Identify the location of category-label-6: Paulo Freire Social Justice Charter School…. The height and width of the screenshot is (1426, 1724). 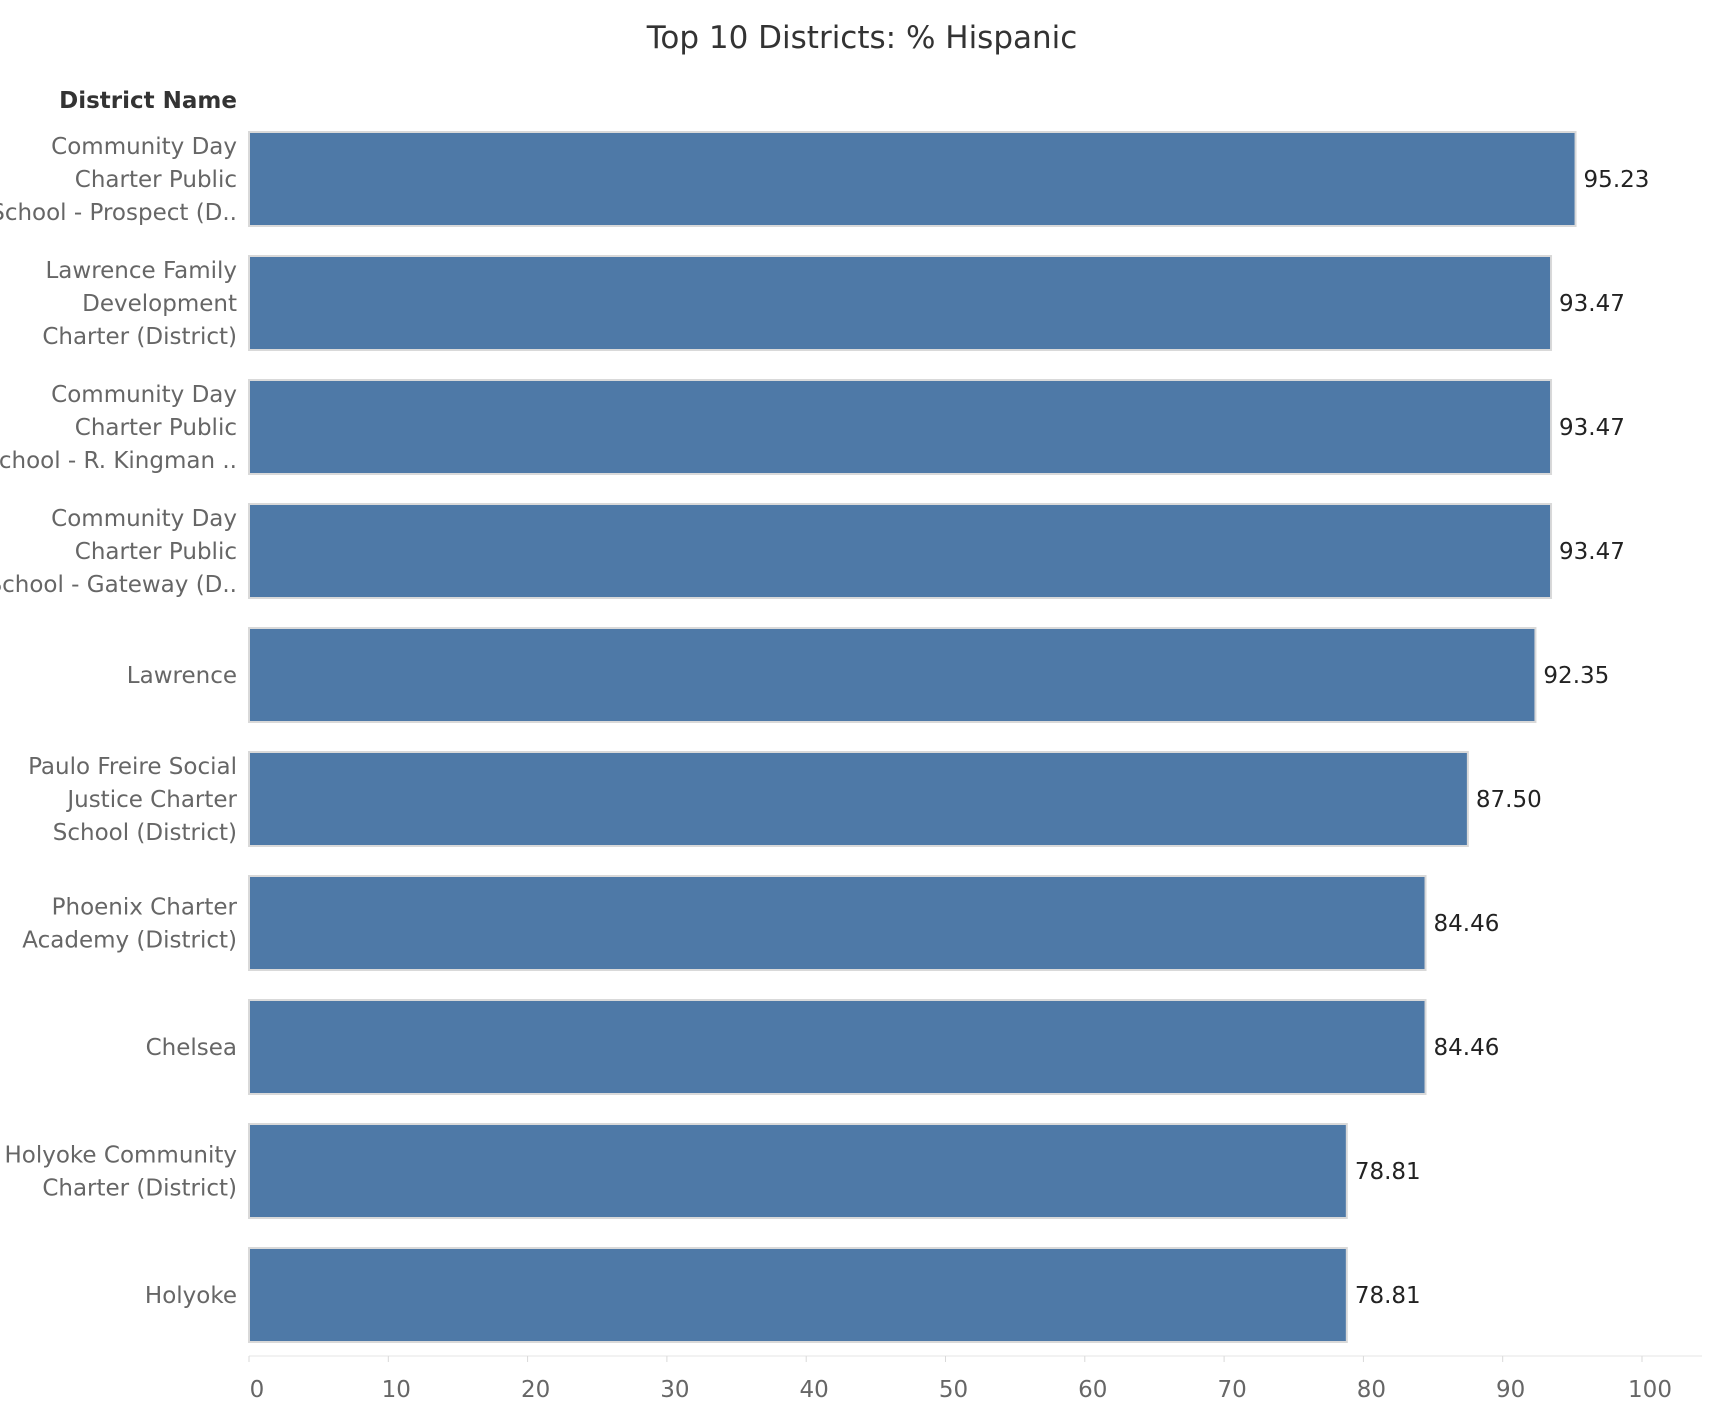
(132, 800).